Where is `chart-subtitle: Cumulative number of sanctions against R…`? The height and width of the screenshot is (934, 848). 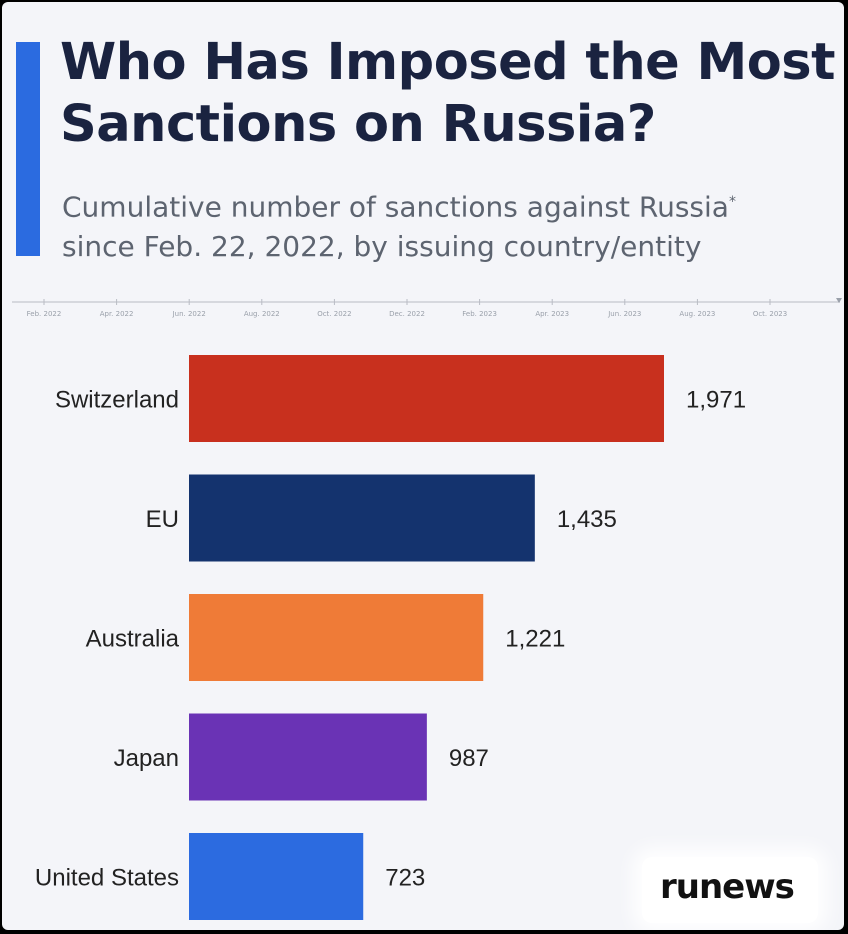 chart-subtitle: Cumulative number of sanctions against R… is located at coordinates (447, 224).